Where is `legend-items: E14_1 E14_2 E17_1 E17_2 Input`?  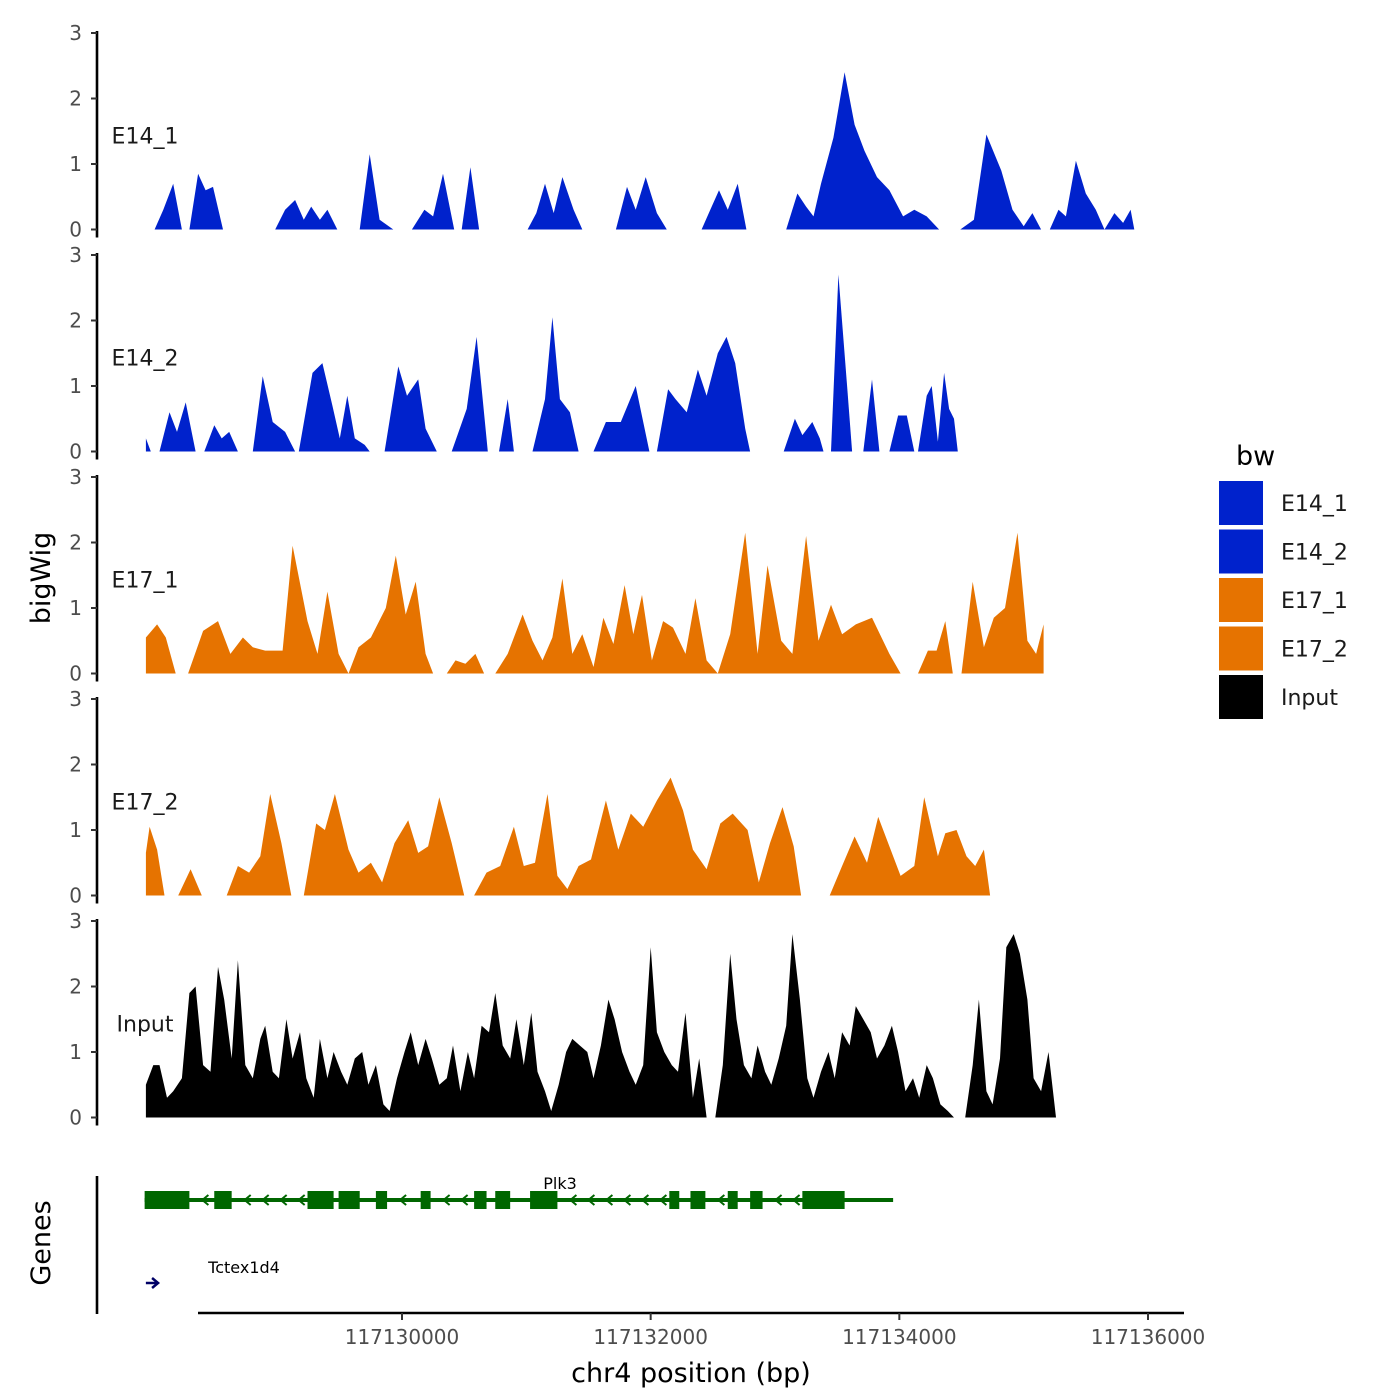 legend-items: E14_1 E14_2 E17_1 E17_2 Input is located at coordinates (1283, 600).